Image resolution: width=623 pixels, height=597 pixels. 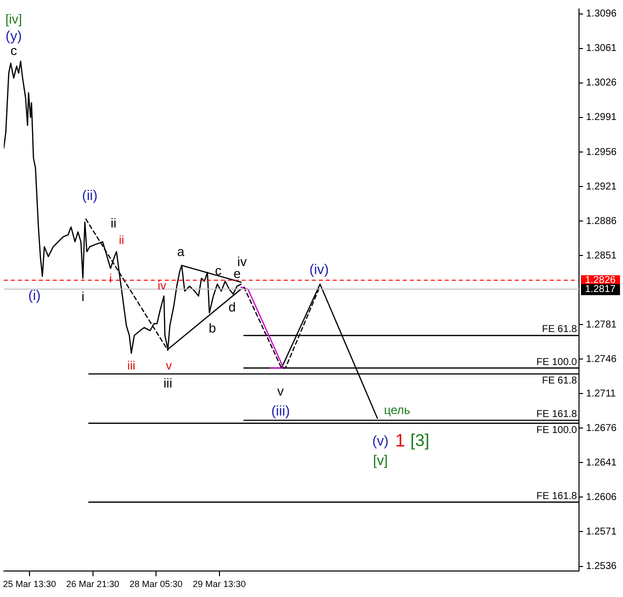 What do you see at coordinates (602, 118) in the screenshot?
I see `y-tick-label: 1.2991` at bounding box center [602, 118].